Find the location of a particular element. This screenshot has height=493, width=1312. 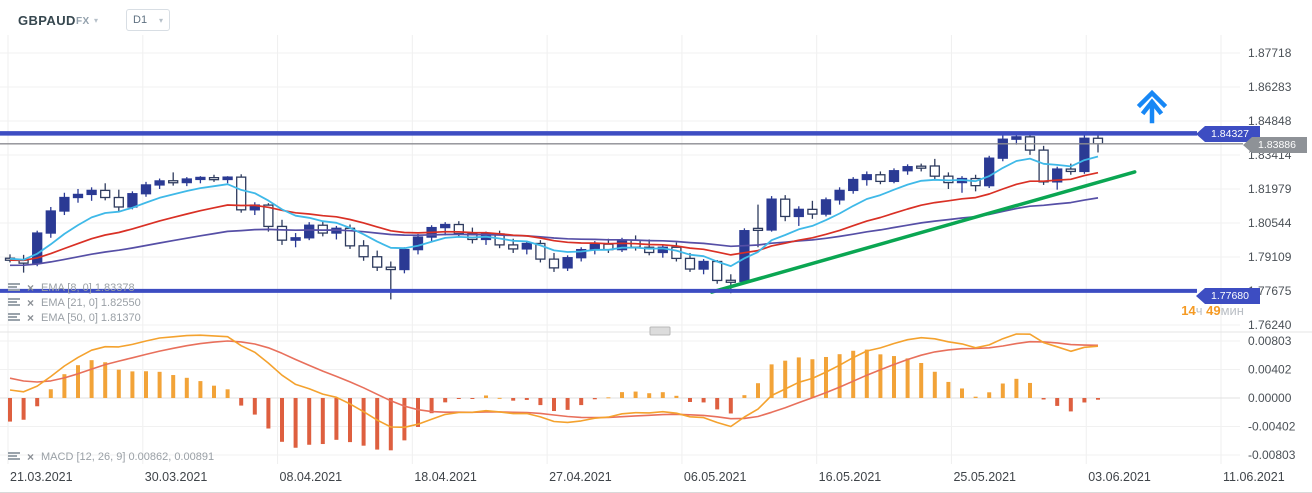

price-tick-label: 1.79109 is located at coordinates (1270, 257).